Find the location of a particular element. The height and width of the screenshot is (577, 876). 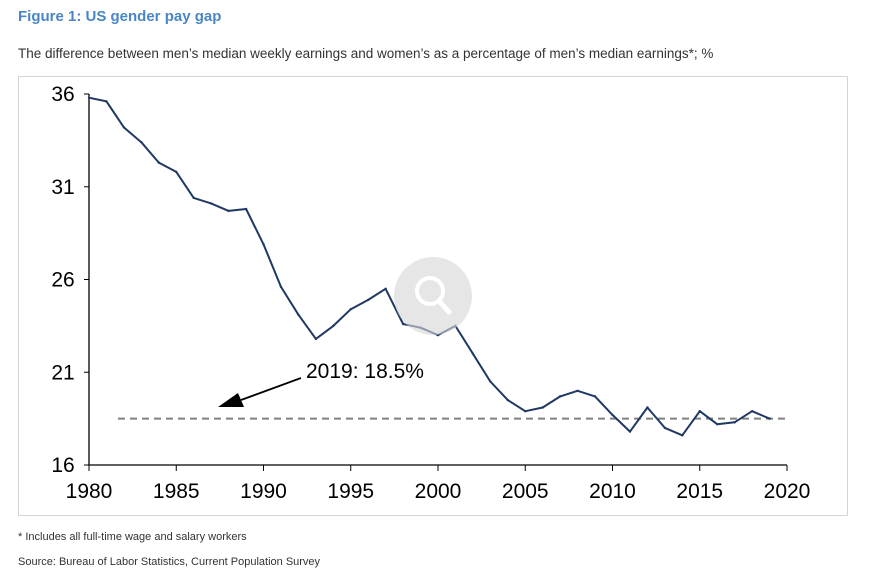

magnifier-icon is located at coordinates (433, 295).